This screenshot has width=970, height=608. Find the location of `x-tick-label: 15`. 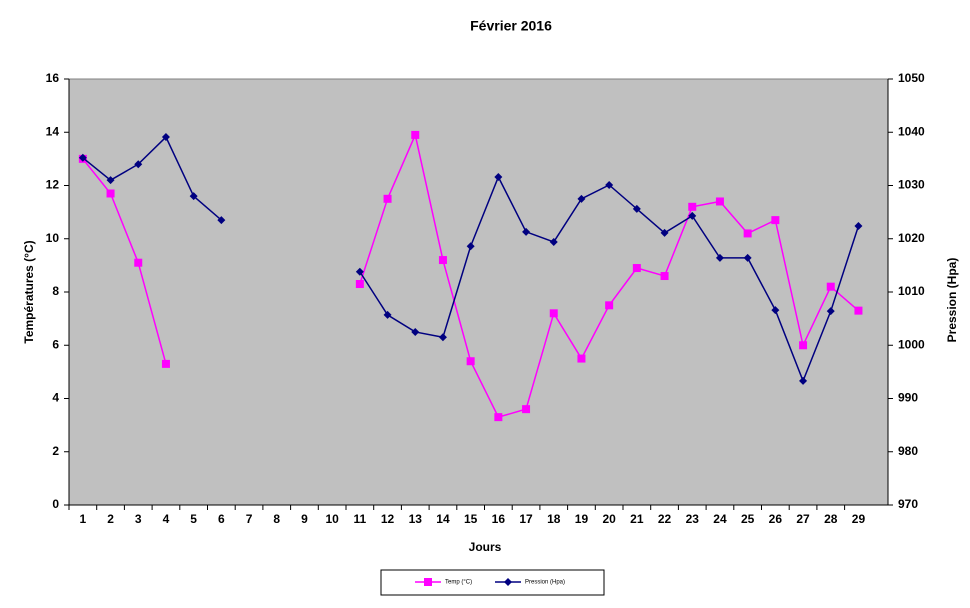

x-tick-label: 15 is located at coordinates (471, 519).